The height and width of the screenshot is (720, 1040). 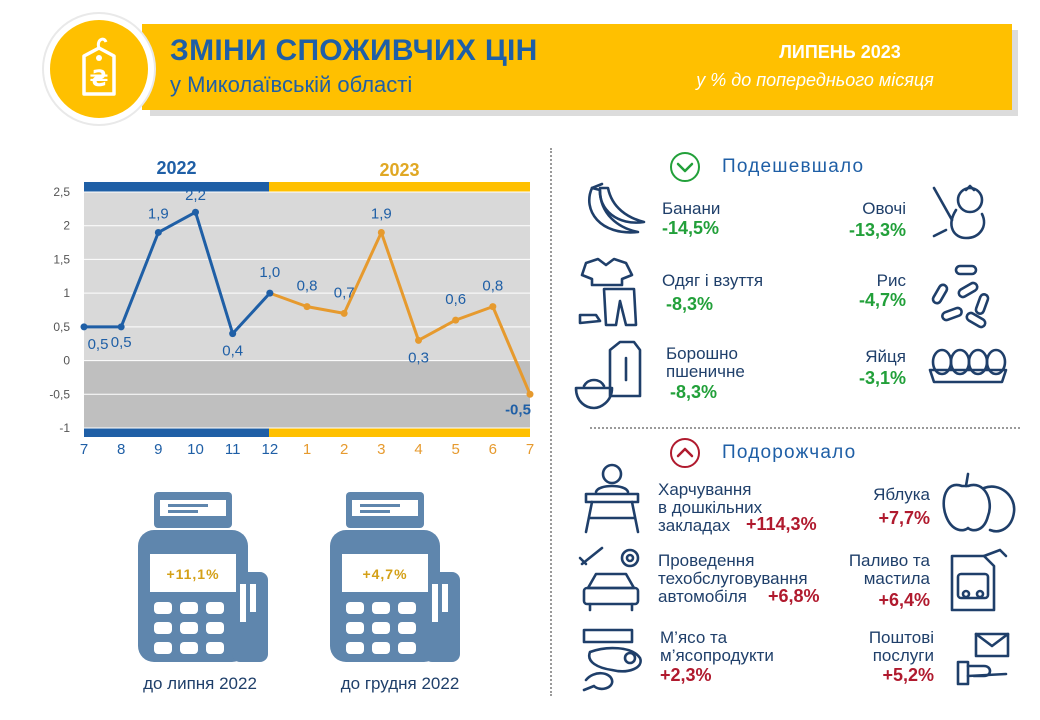 I want to click on item-name-vegetables: Овочі, so click(x=884, y=208).